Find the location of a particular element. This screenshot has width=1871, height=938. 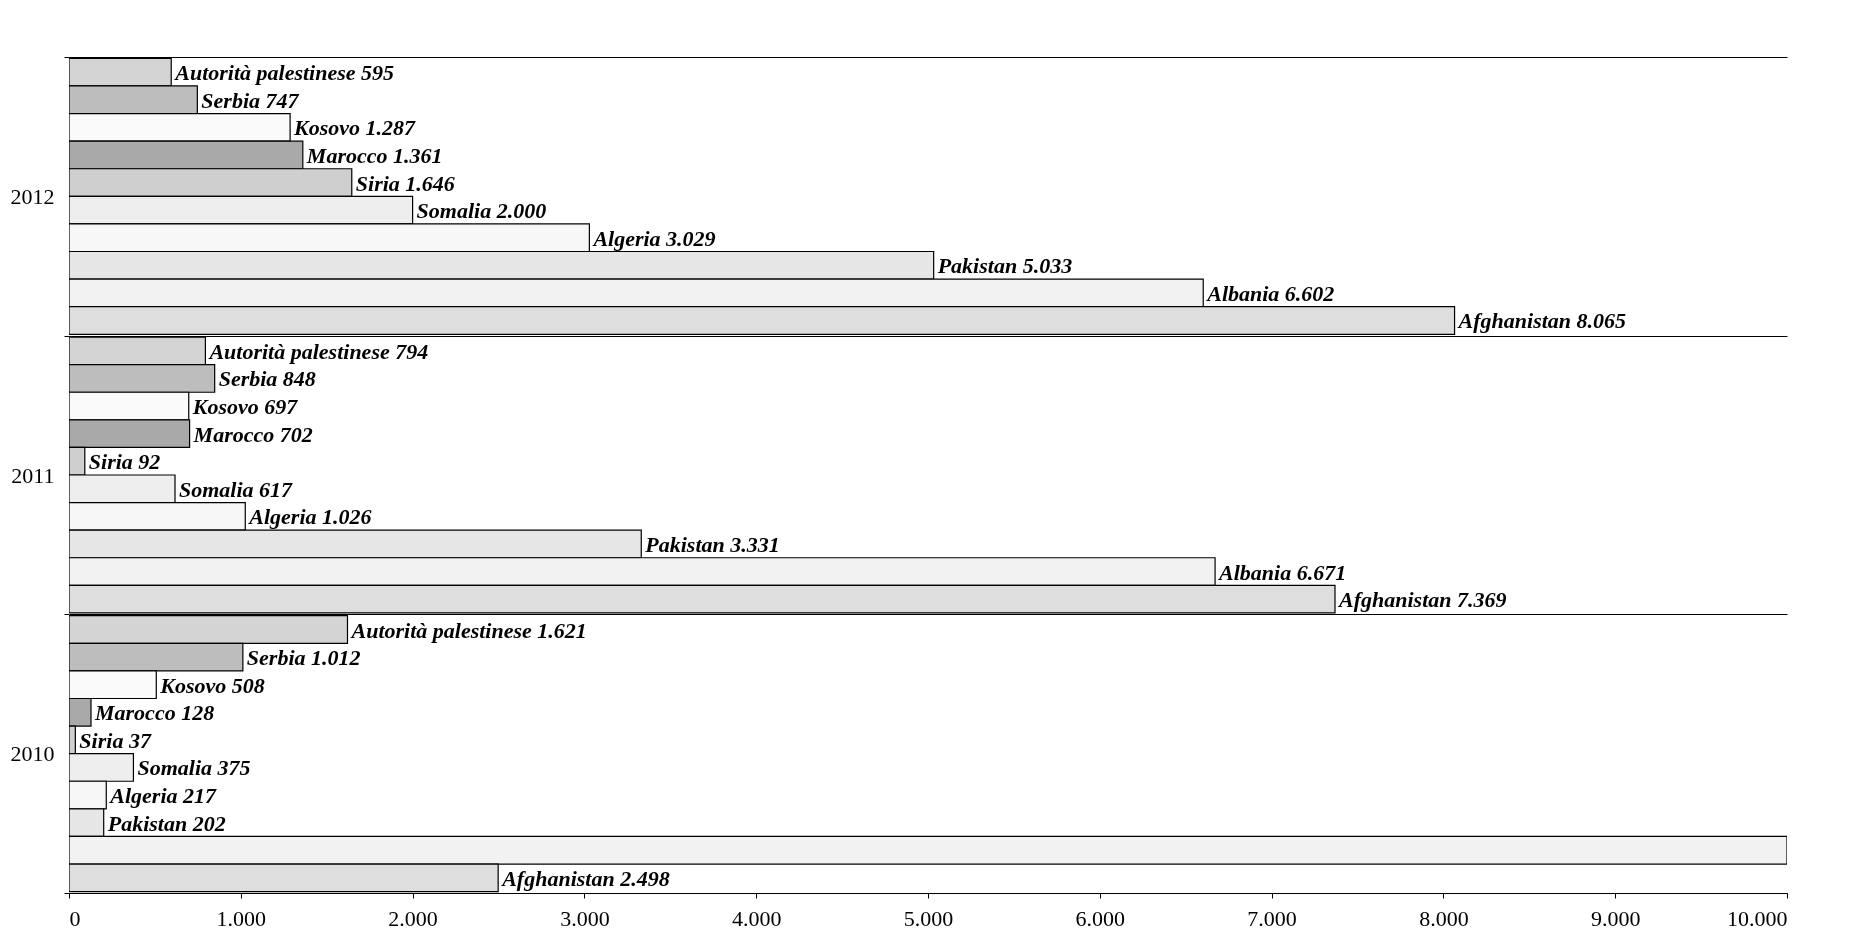

text: Autorità palestinese 595 is located at coordinates (285, 73).